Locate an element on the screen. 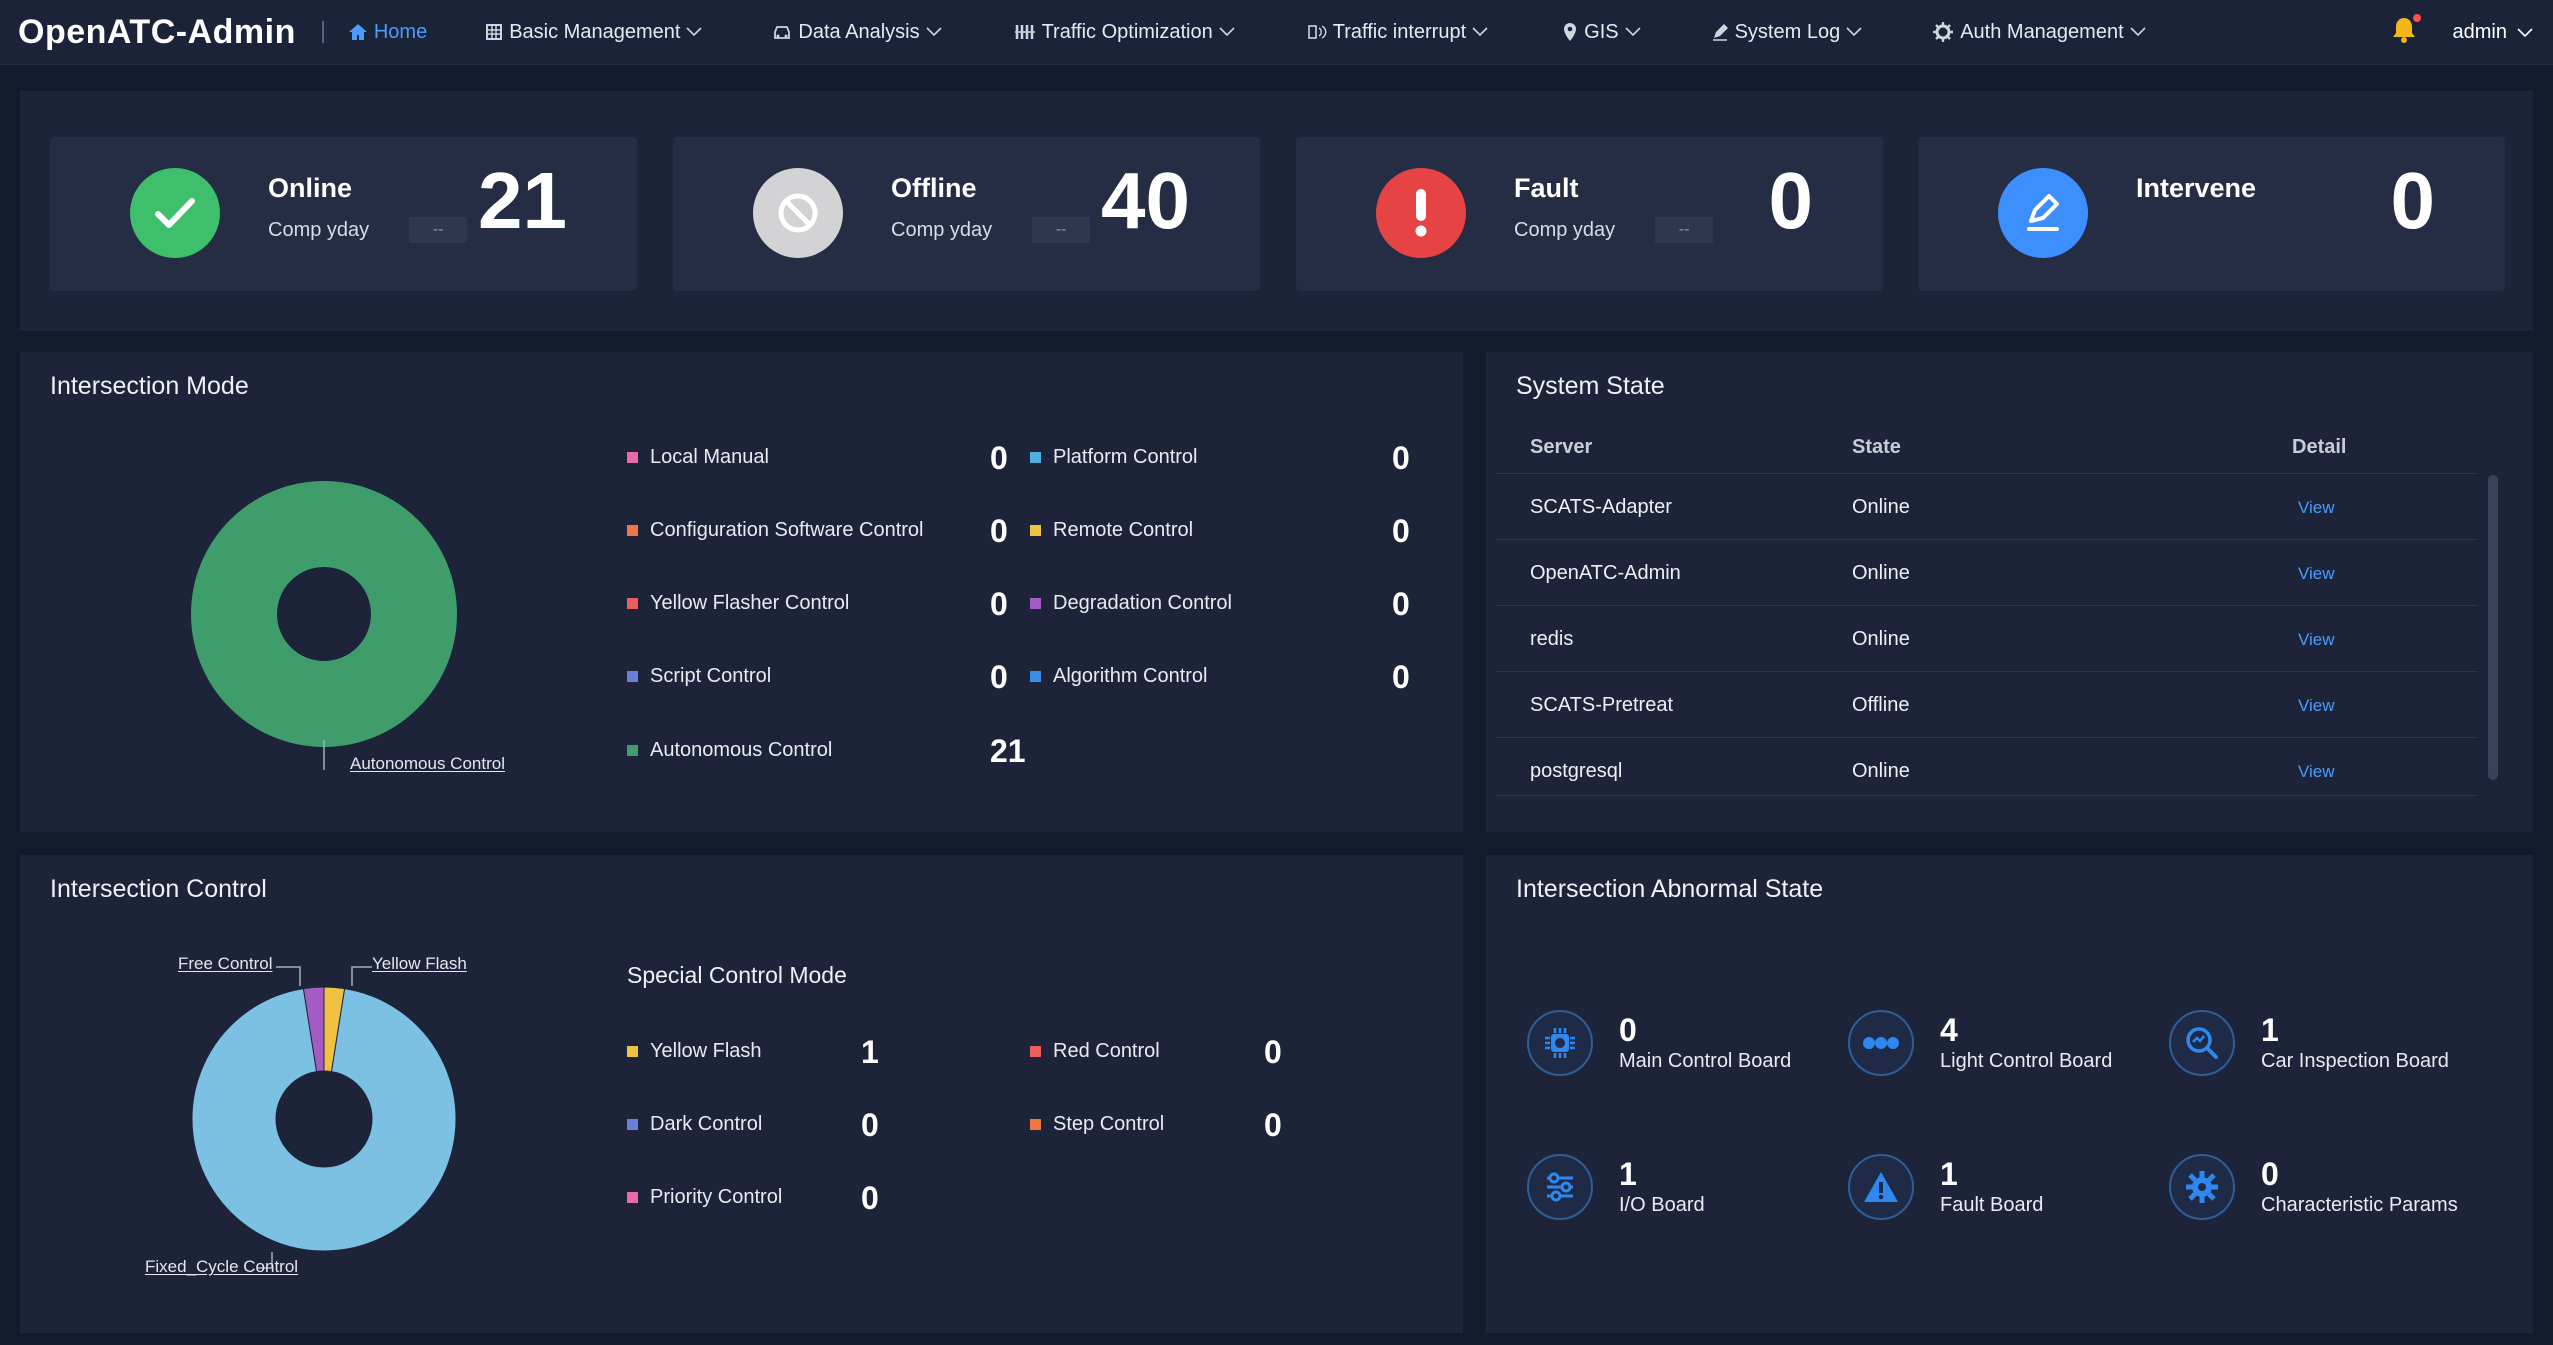 The image size is (2553, 1345). abnormal-characteristic-params: 0 Characteristic Params is located at coordinates (2313, 1187).